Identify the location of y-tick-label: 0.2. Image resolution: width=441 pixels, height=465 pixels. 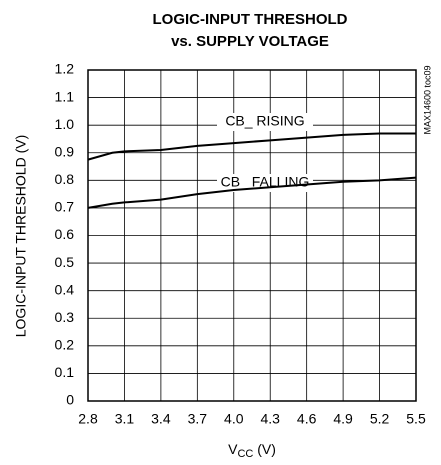
(65, 345).